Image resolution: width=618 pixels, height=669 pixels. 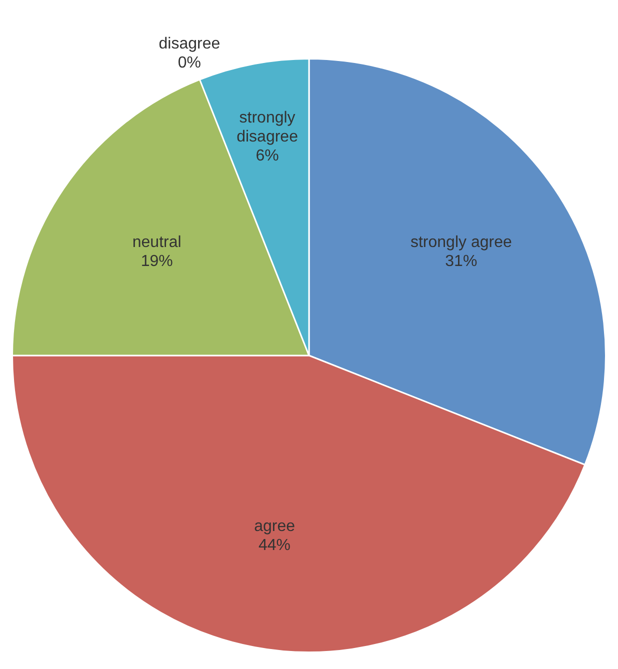 What do you see at coordinates (190, 63) in the screenshot?
I see `text: 0%` at bounding box center [190, 63].